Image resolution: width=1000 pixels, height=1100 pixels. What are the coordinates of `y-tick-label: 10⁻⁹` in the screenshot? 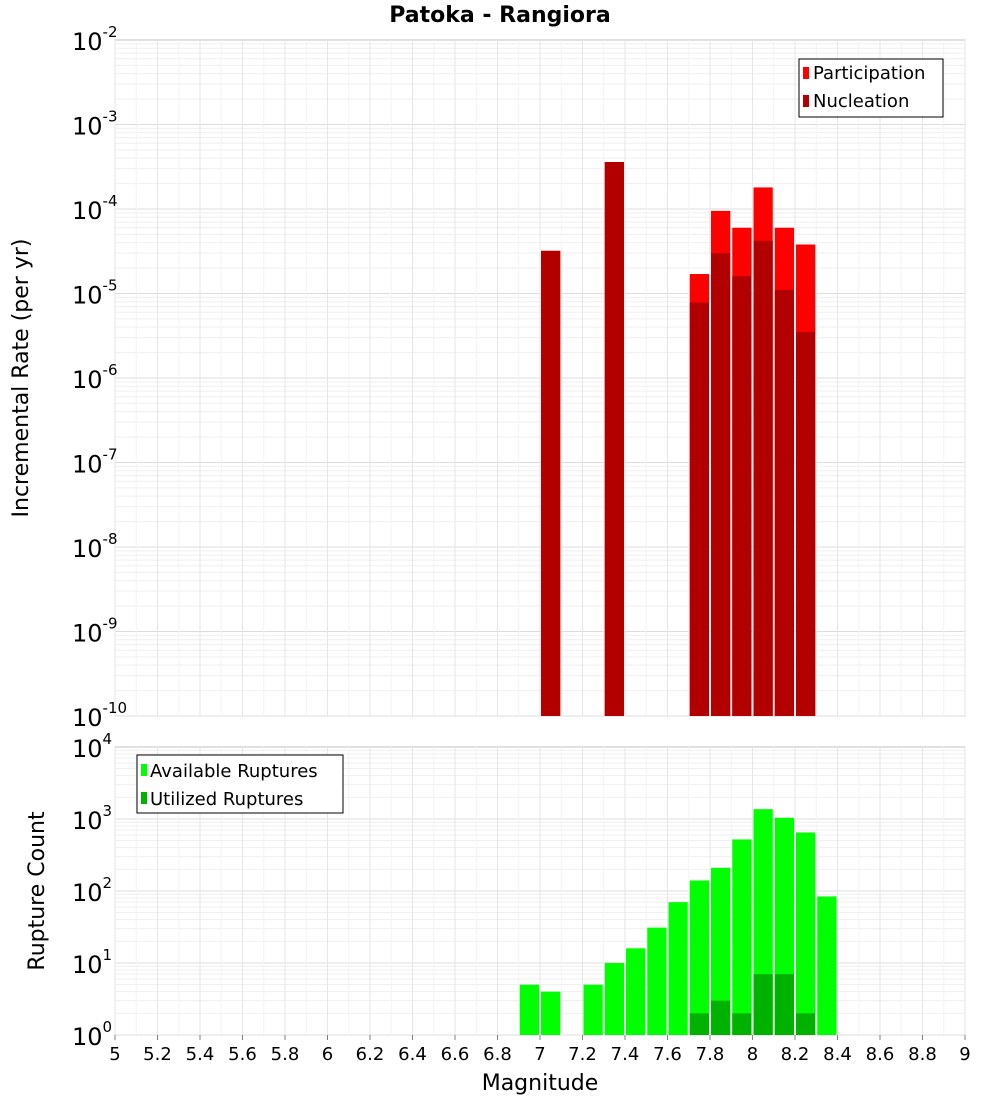 It's located at (95, 631).